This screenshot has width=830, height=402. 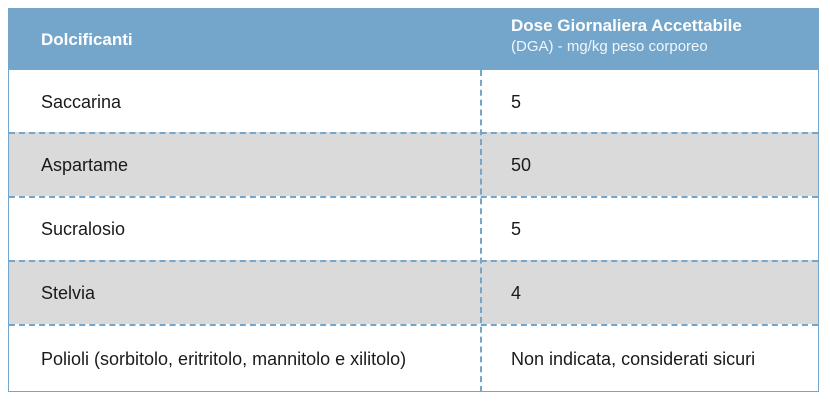 I want to click on header-sweeteners: Dolcificanti, so click(x=87, y=39).